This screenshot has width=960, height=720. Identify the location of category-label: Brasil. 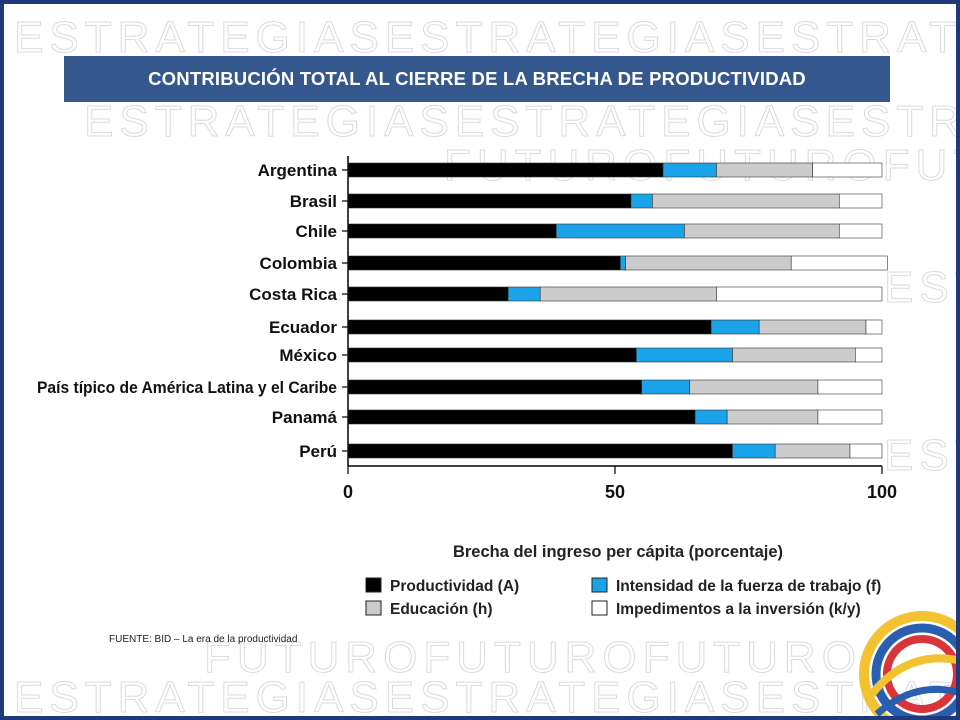
(313, 201).